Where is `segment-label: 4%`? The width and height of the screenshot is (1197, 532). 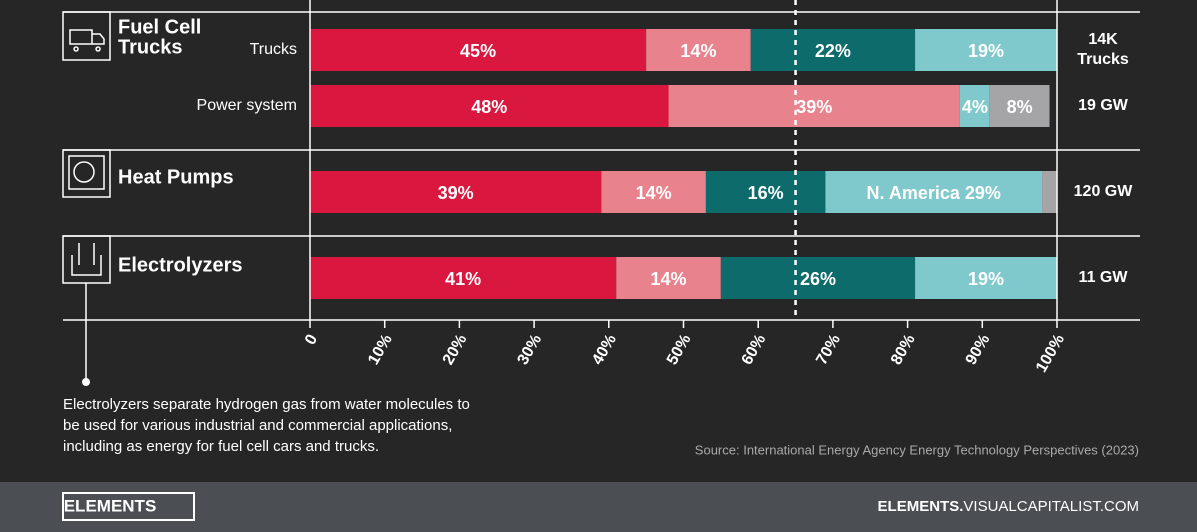 segment-label: 4% is located at coordinates (975, 107).